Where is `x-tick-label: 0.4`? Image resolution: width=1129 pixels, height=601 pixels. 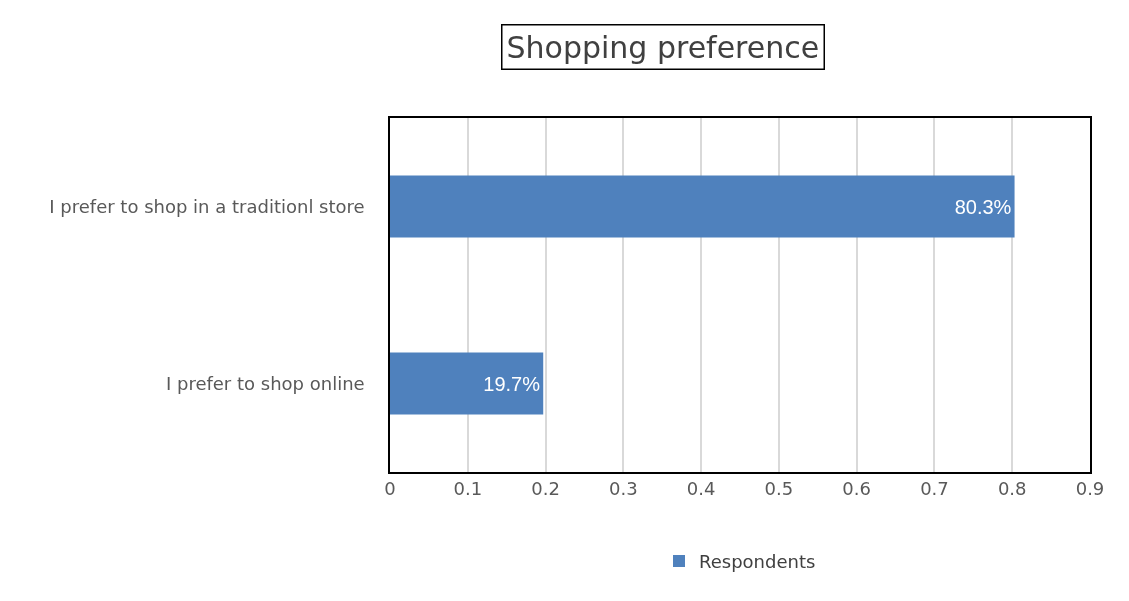
x-tick-label: 0.4 is located at coordinates (701, 489).